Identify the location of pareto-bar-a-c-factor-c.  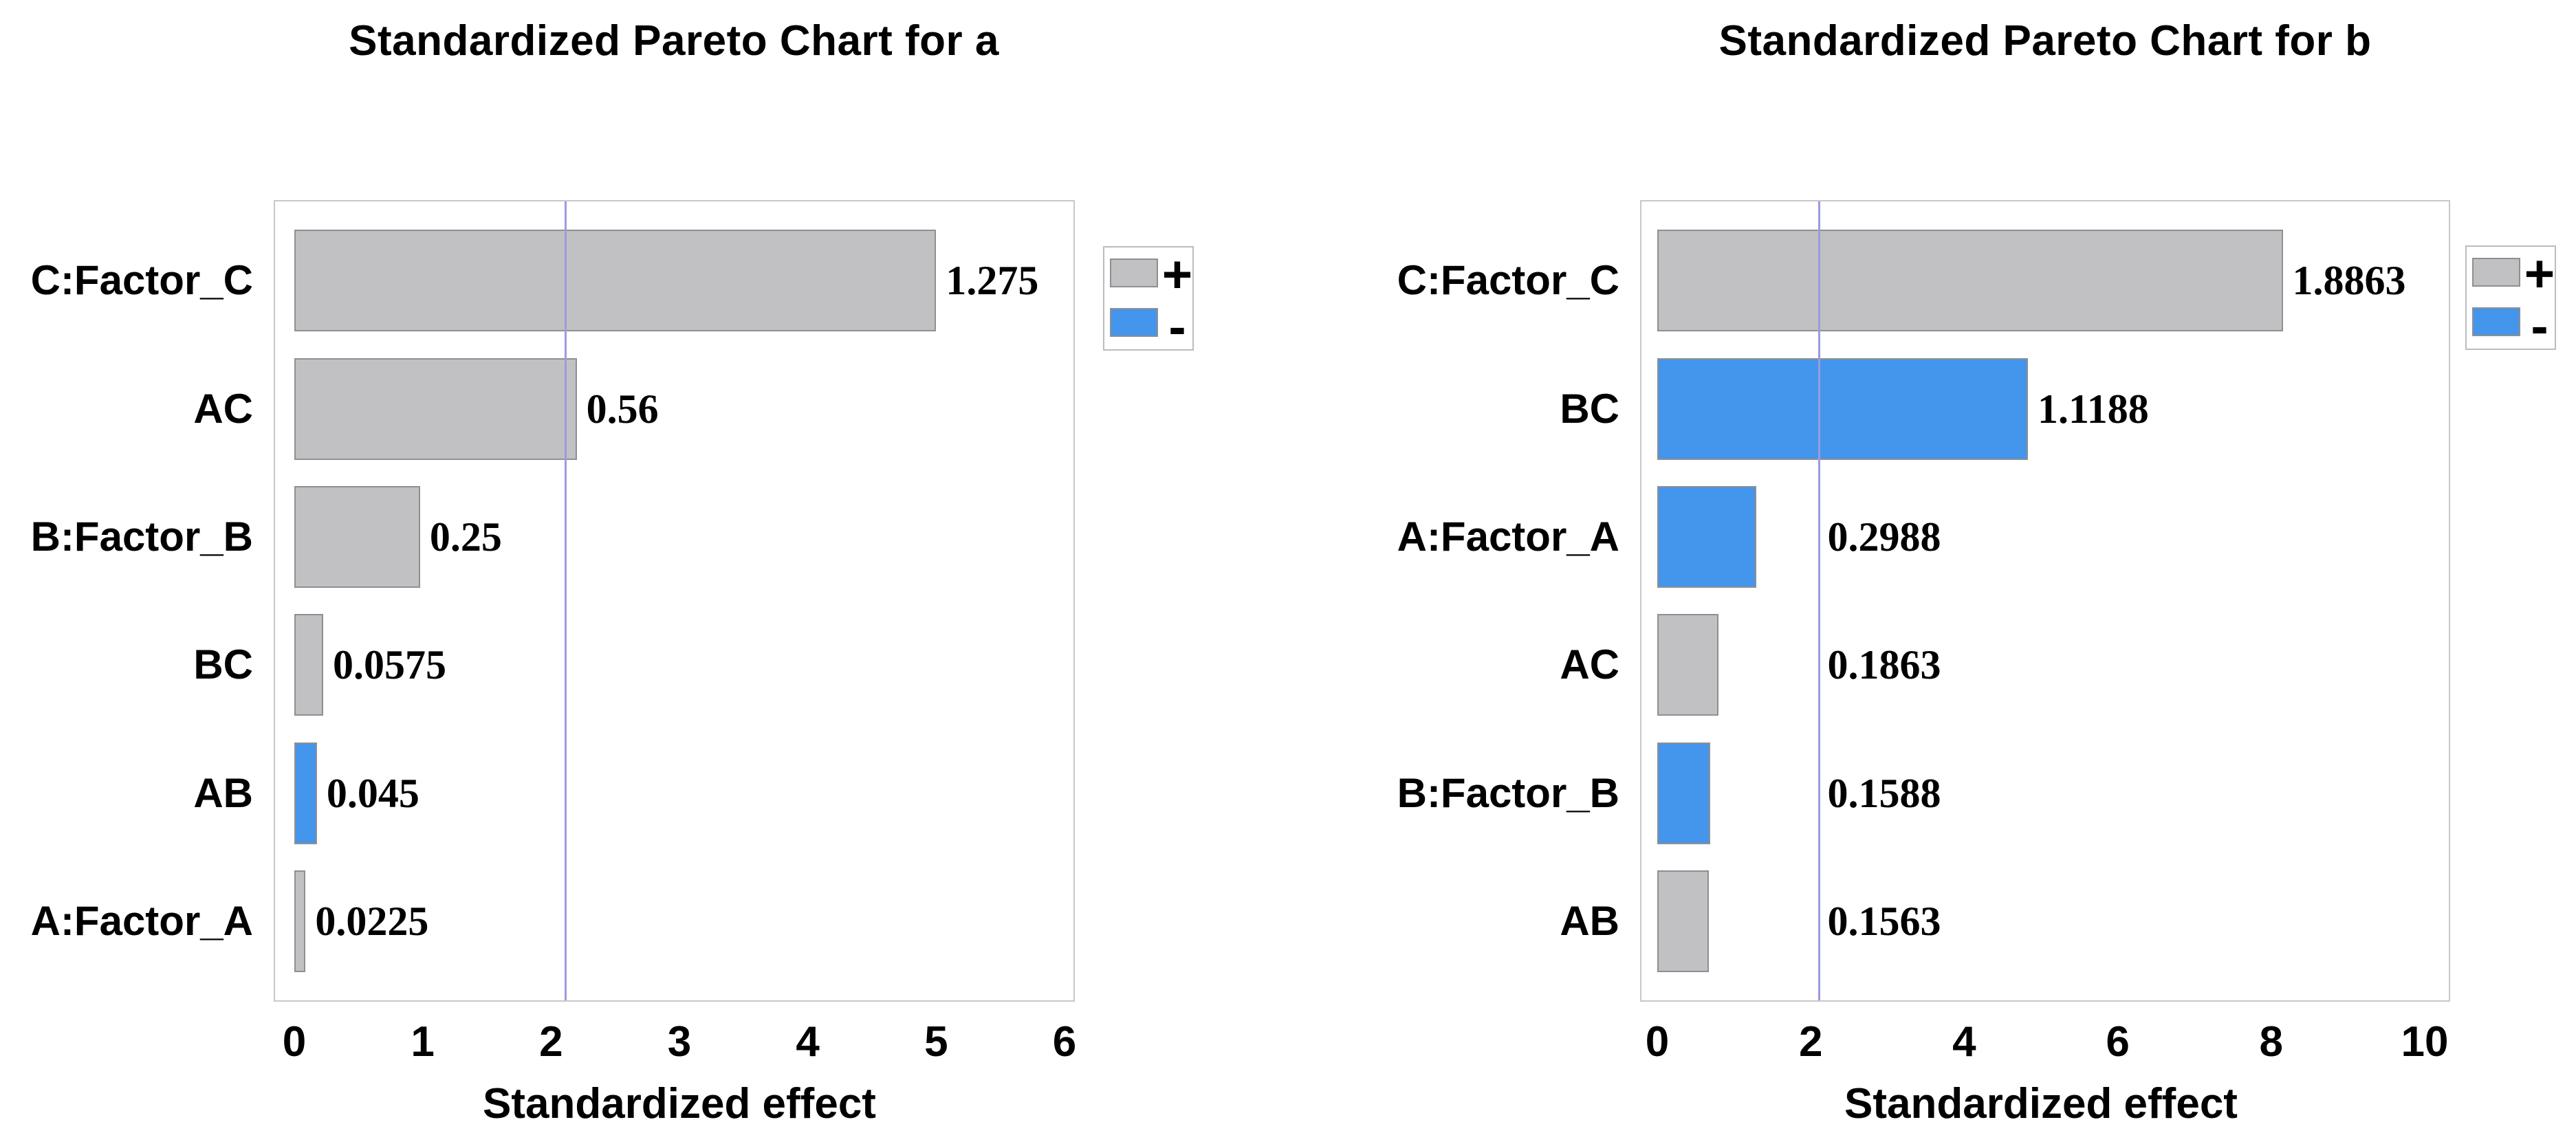
(615, 281).